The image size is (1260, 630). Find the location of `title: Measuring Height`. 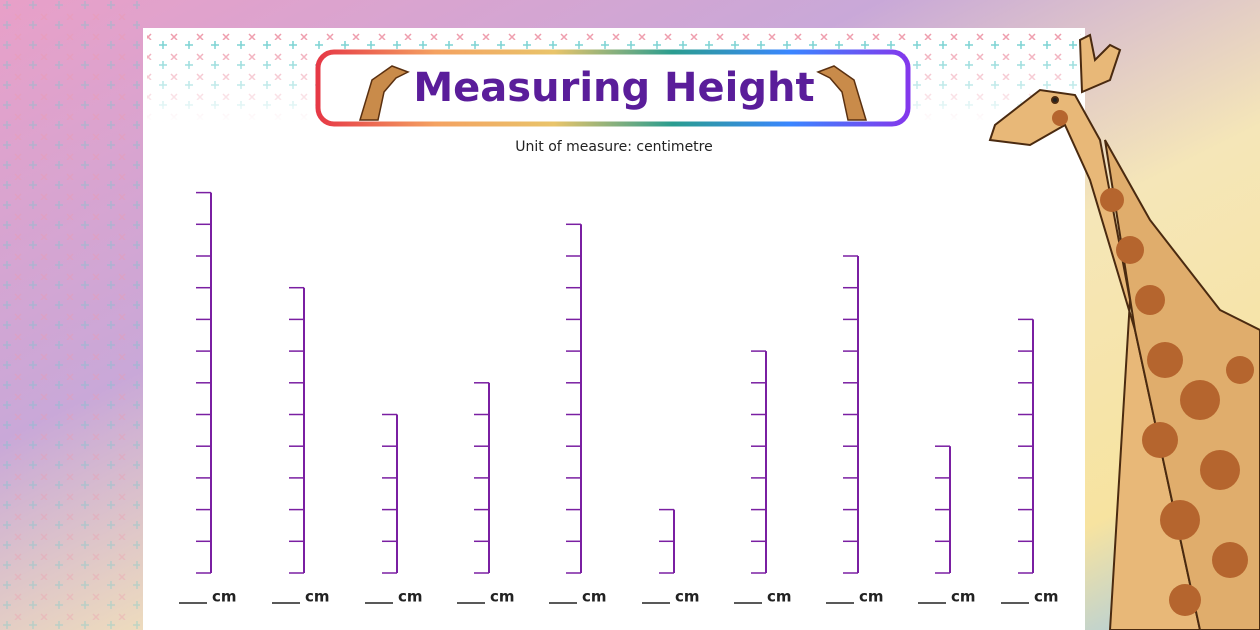

title: Measuring Height is located at coordinates (613, 88).